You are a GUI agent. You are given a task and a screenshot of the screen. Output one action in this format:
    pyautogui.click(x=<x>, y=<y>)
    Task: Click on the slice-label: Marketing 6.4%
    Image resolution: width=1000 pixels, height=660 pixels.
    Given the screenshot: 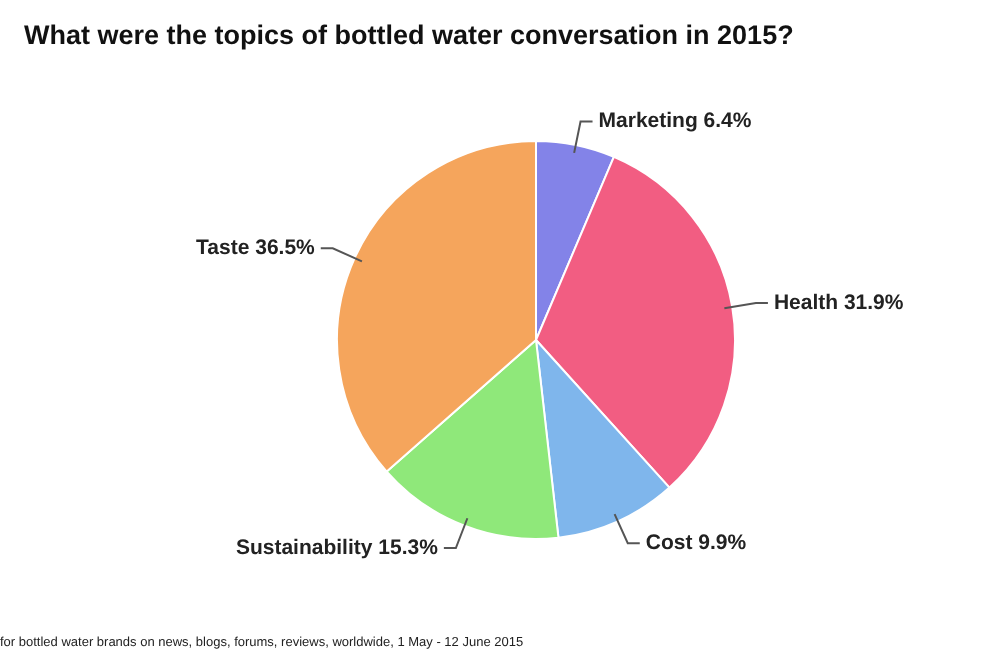 What is the action you would take?
    pyautogui.click(x=675, y=121)
    